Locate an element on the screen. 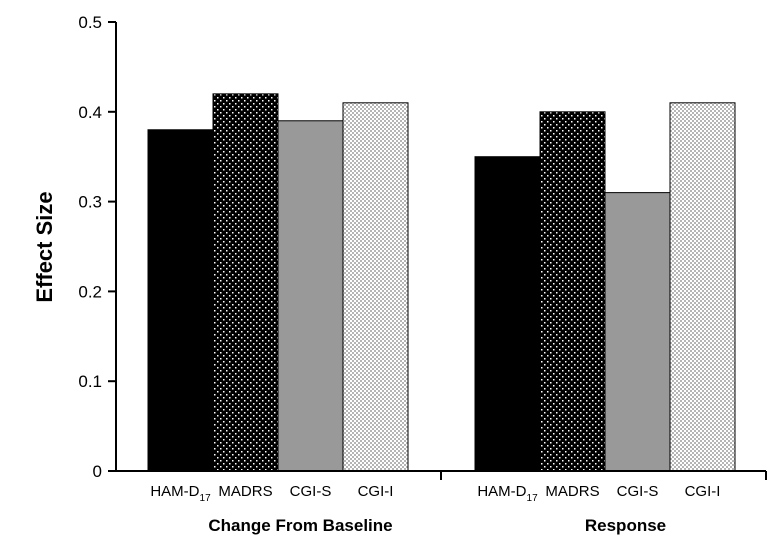 The width and height of the screenshot is (770, 542). bar-cgi-s-change-from-baseline is located at coordinates (310, 296).